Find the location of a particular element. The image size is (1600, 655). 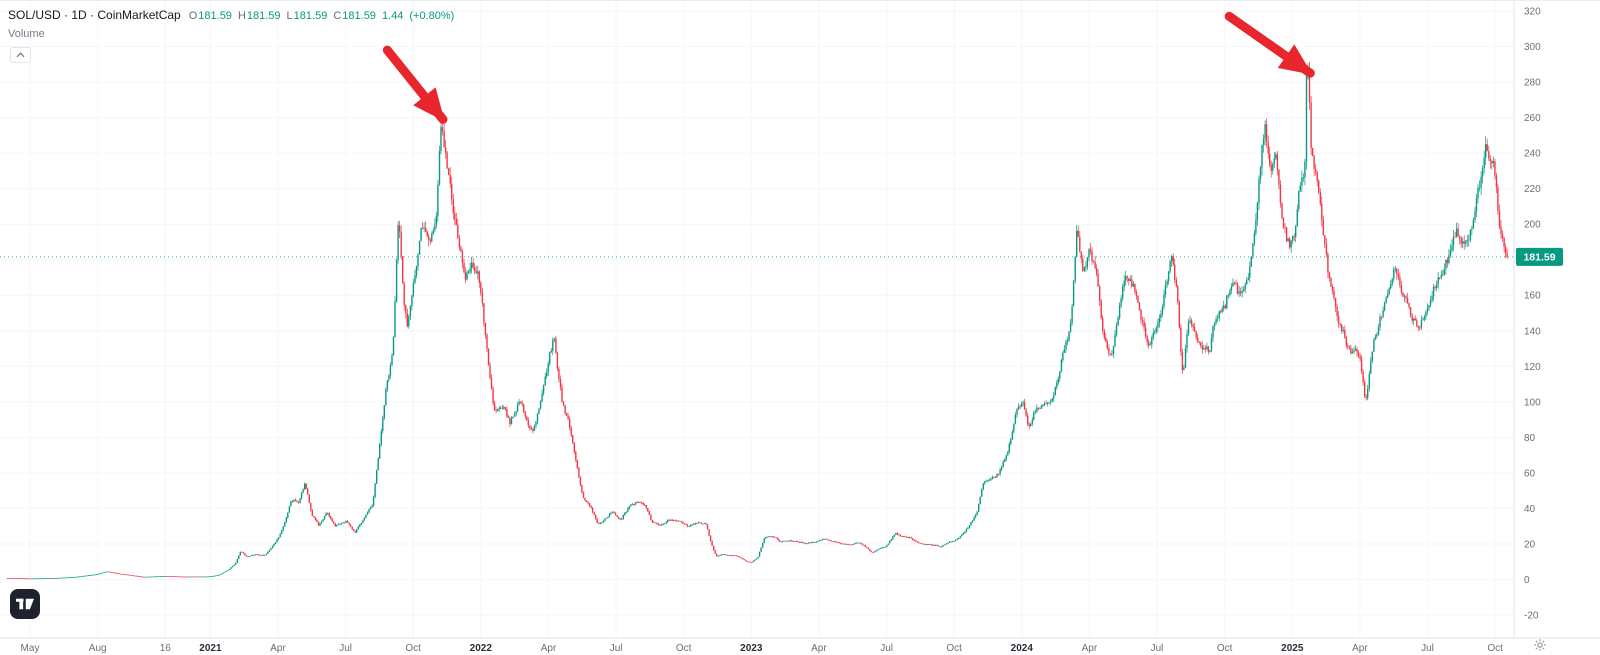

svg-text: 2023 is located at coordinates (751, 648).